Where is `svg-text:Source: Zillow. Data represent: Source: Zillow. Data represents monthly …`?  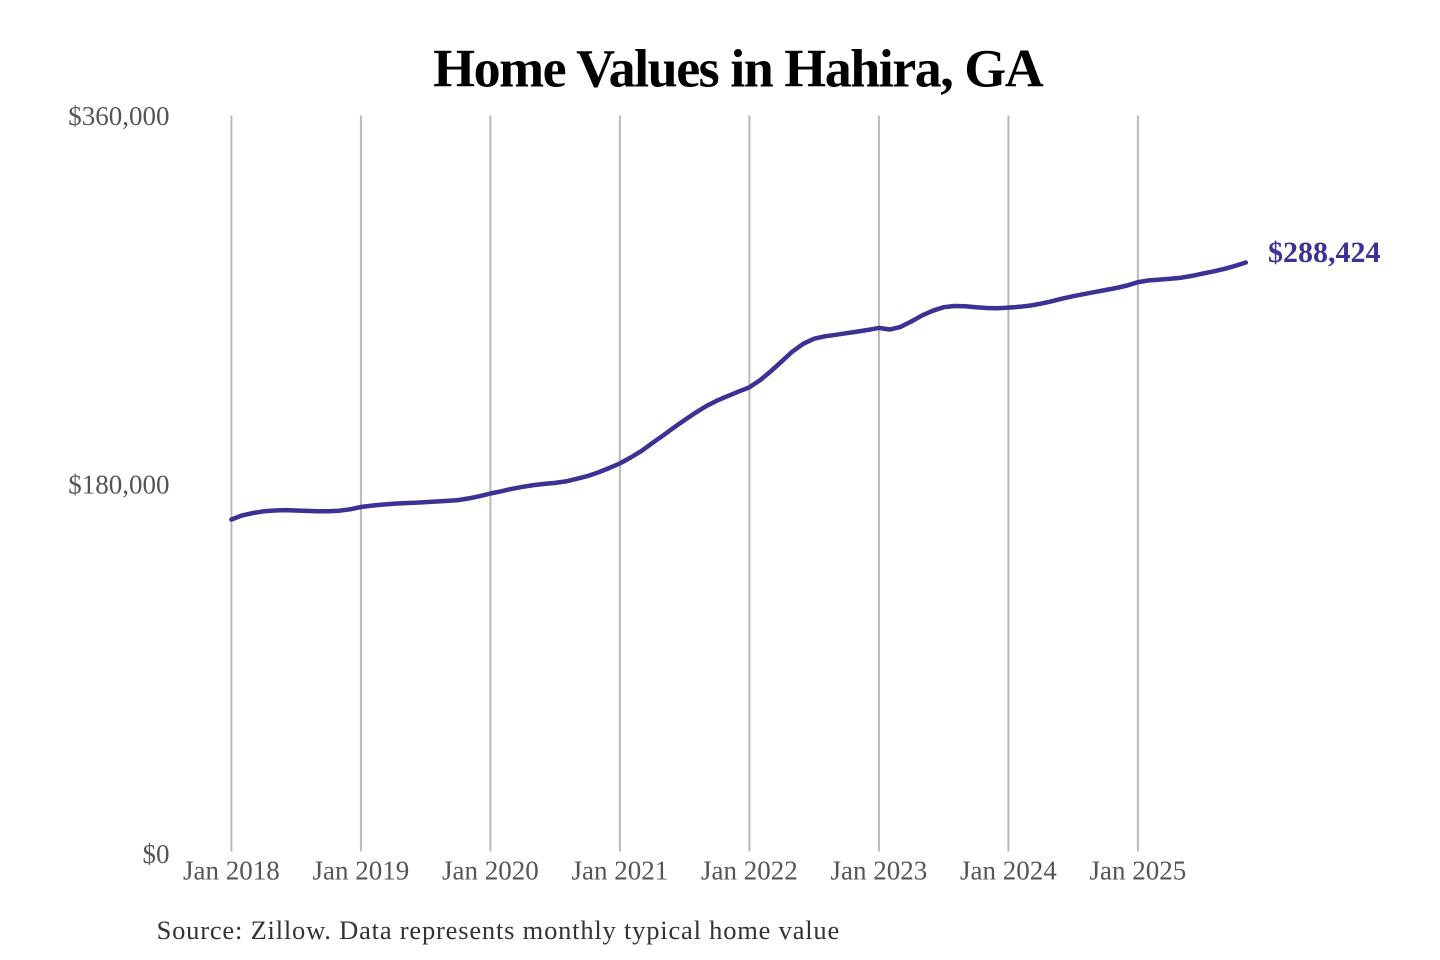
svg-text:Source: Zillow. Data represent: Source: Zillow. Data represents monthly … is located at coordinates (498, 930).